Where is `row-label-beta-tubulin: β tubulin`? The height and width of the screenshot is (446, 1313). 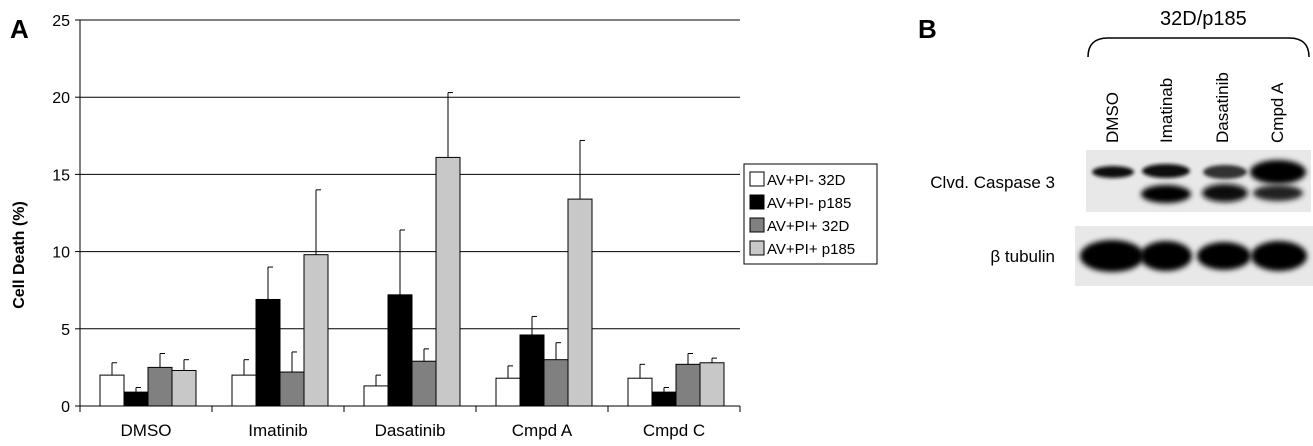 row-label-beta-tubulin: β tubulin is located at coordinates (1022, 256).